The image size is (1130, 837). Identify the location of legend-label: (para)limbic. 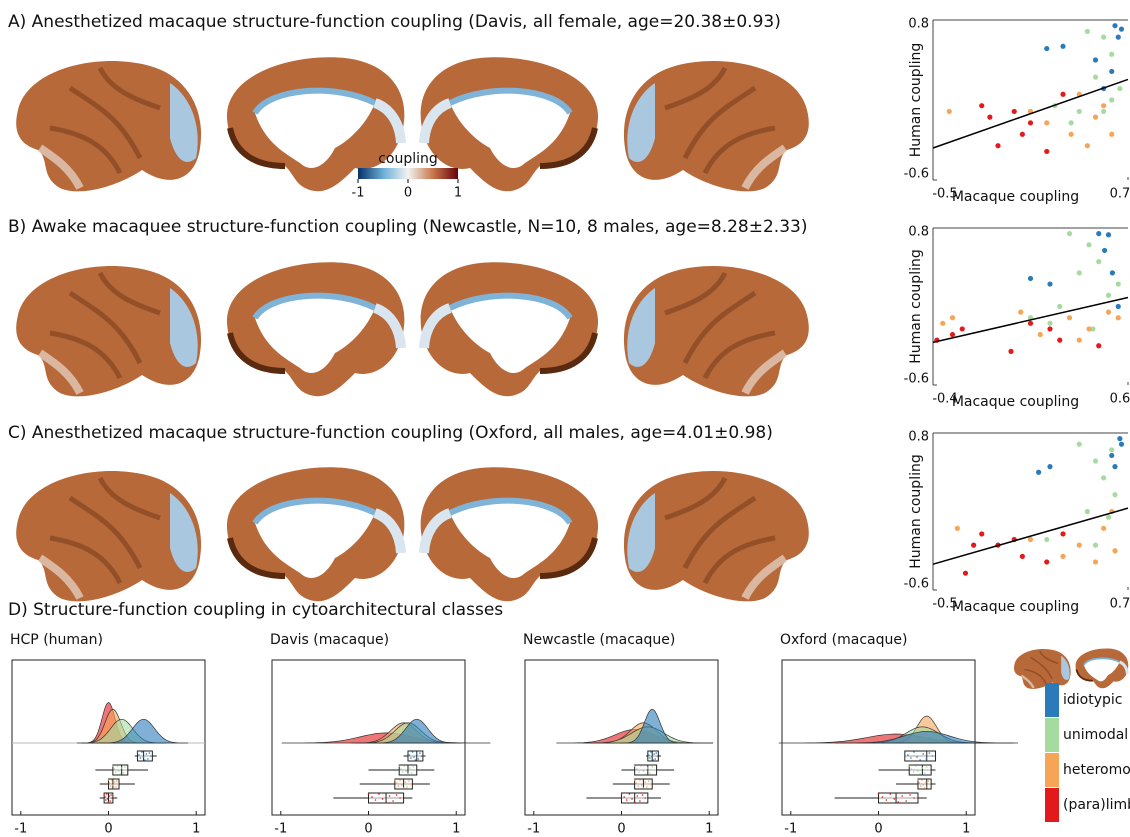
(1096, 805).